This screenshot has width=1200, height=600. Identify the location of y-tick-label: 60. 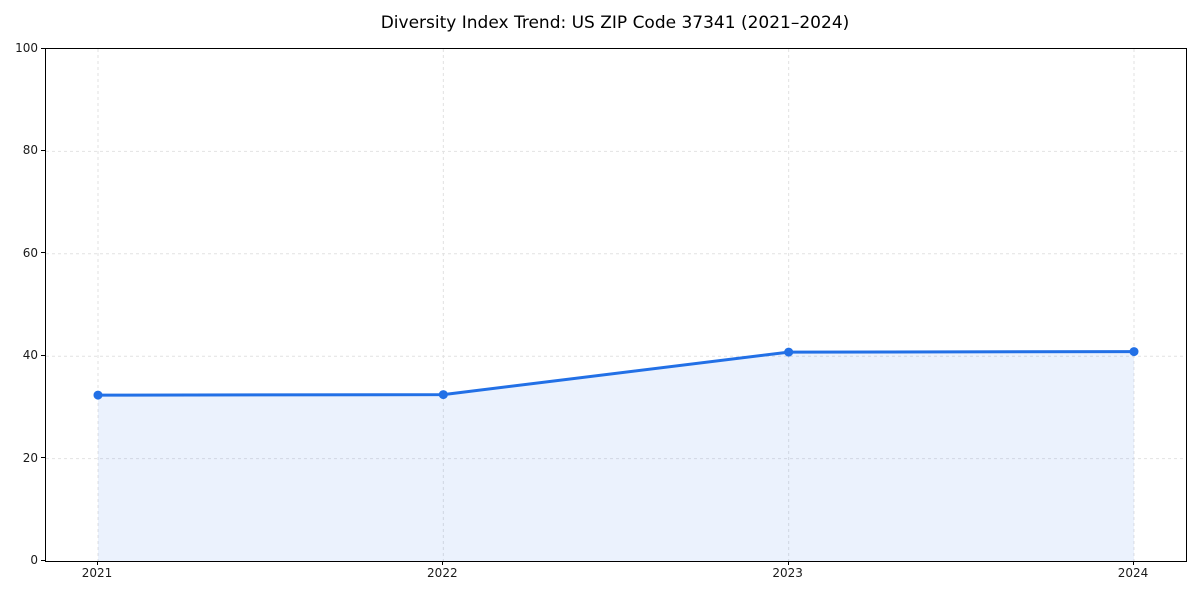
(30, 252).